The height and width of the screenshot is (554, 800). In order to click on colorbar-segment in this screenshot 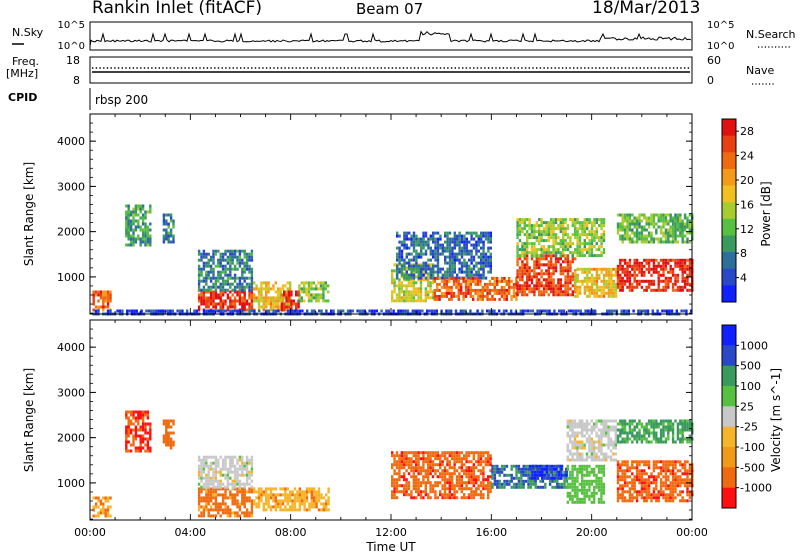, I will do `click(729, 161)`.